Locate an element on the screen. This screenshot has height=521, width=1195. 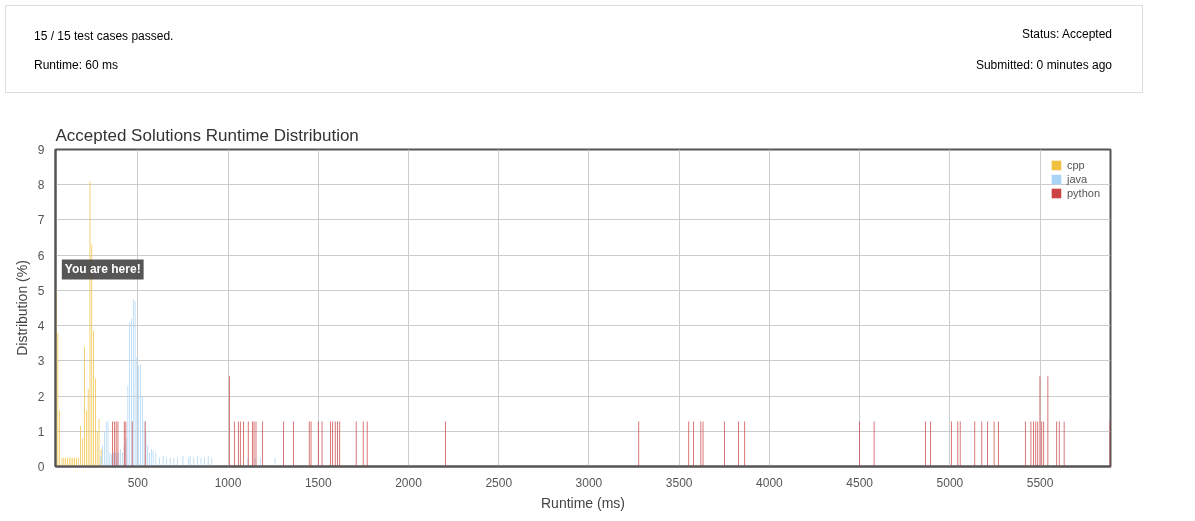
x-tick-label: 5500 is located at coordinates (1040, 482).